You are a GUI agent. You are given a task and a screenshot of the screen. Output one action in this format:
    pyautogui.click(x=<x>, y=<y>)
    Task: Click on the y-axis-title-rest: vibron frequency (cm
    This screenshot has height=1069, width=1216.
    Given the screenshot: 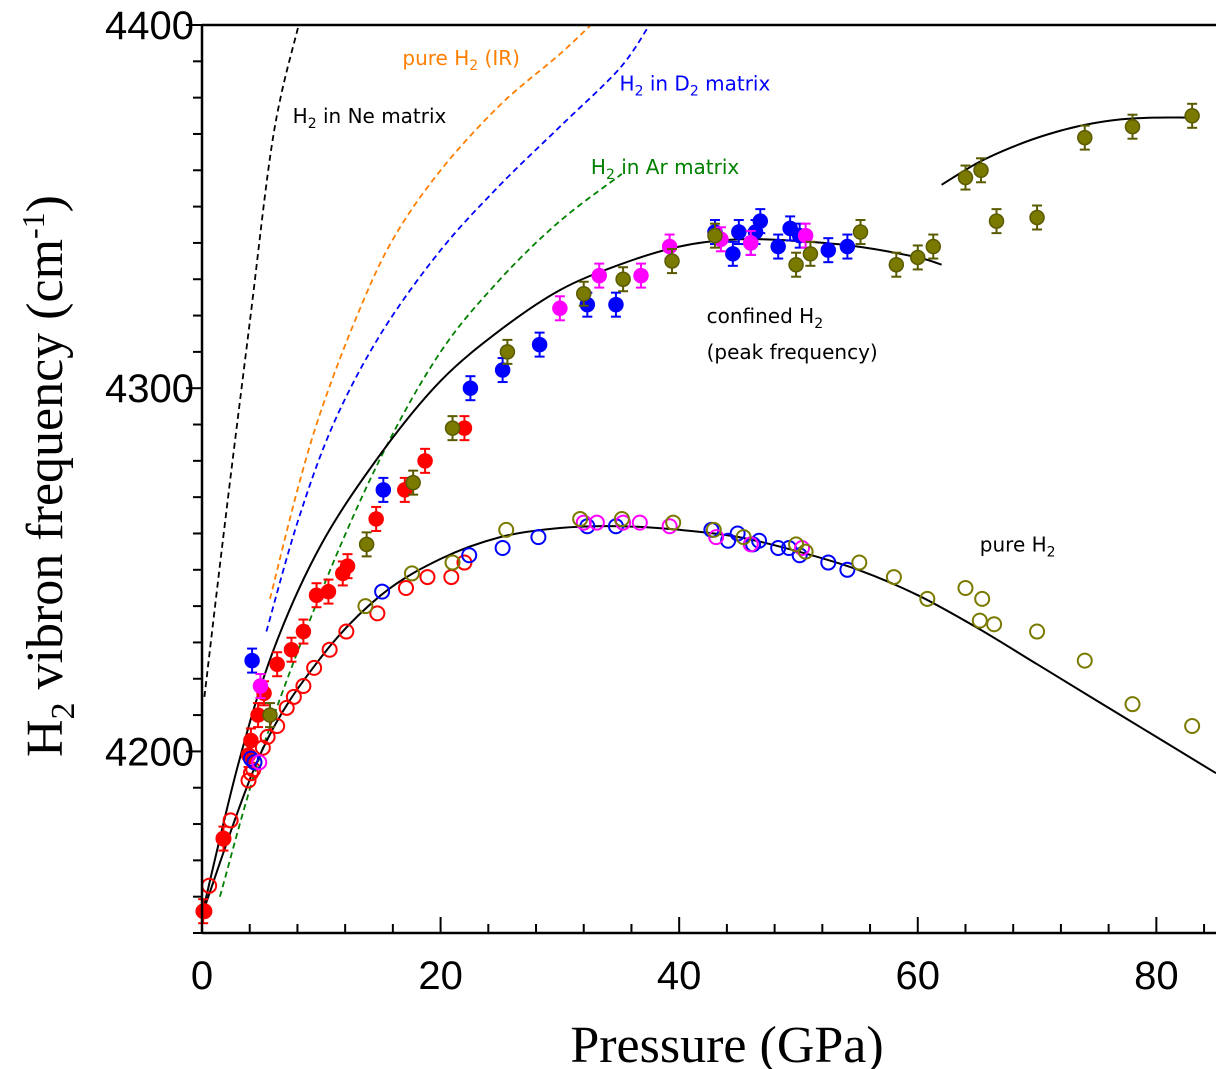 What is the action you would take?
    pyautogui.click(x=45, y=470)
    